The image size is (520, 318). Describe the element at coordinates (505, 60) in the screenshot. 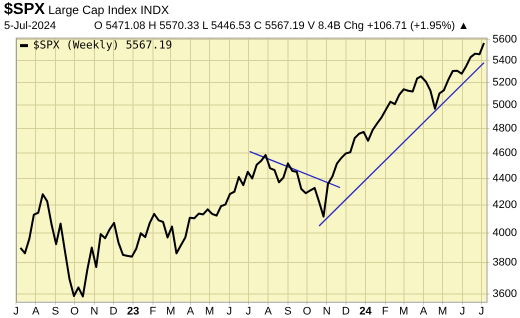

I see `y-tick-label: 5400` at that location.